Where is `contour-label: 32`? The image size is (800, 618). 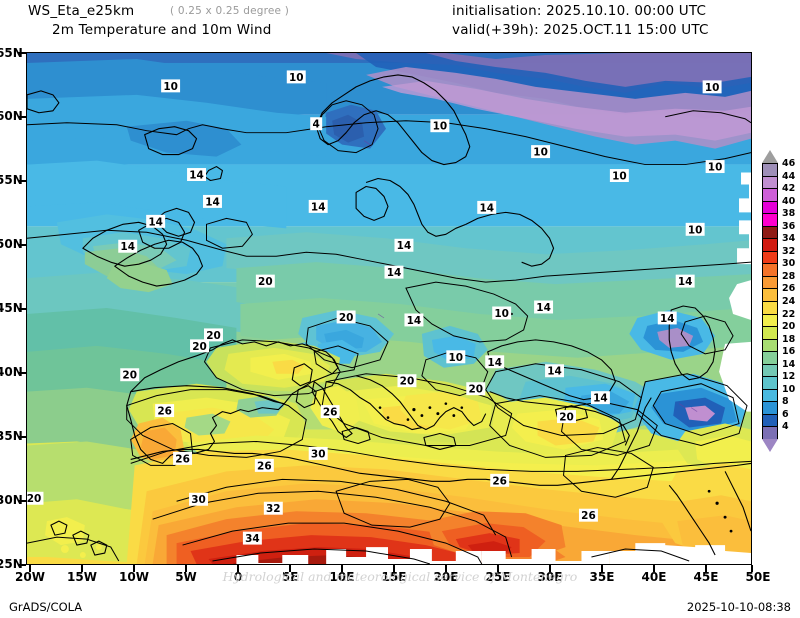
contour-label: 32 is located at coordinates (273, 509).